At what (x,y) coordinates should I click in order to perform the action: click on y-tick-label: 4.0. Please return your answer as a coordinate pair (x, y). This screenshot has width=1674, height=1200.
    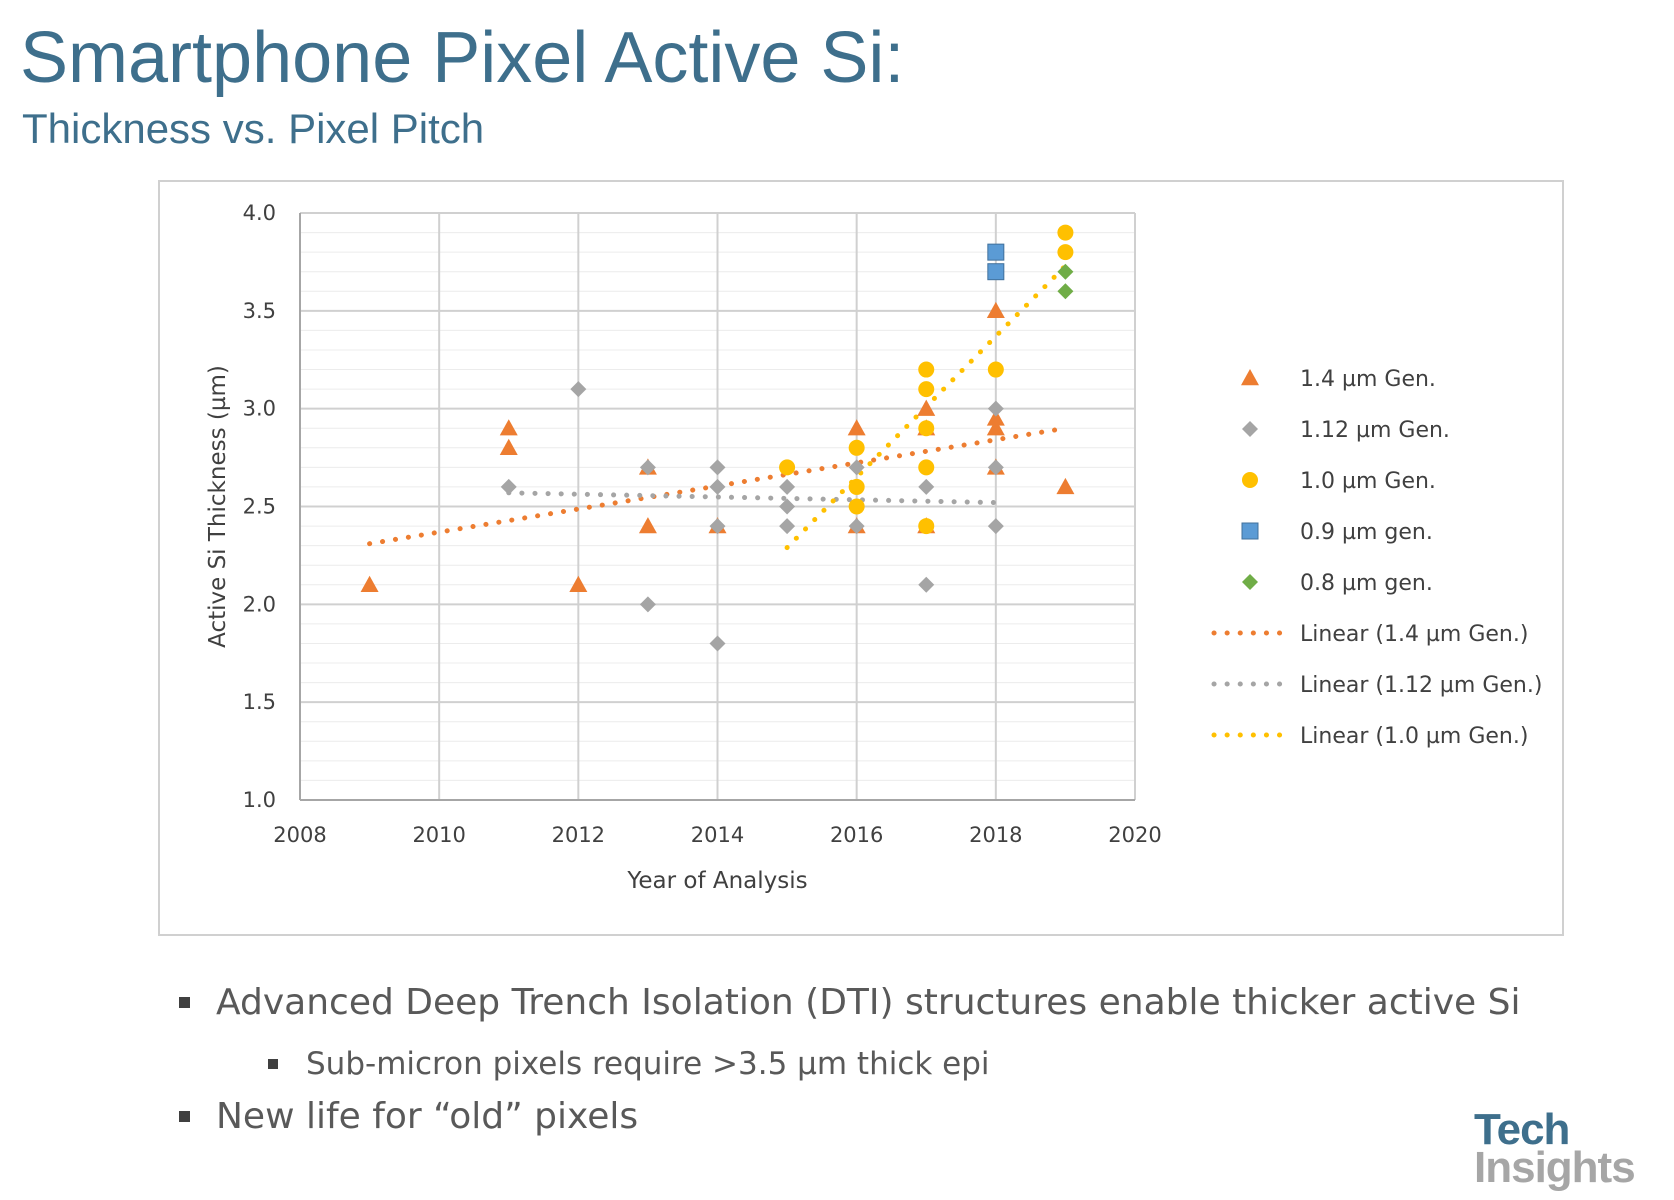
    Looking at the image, I should click on (259, 213).